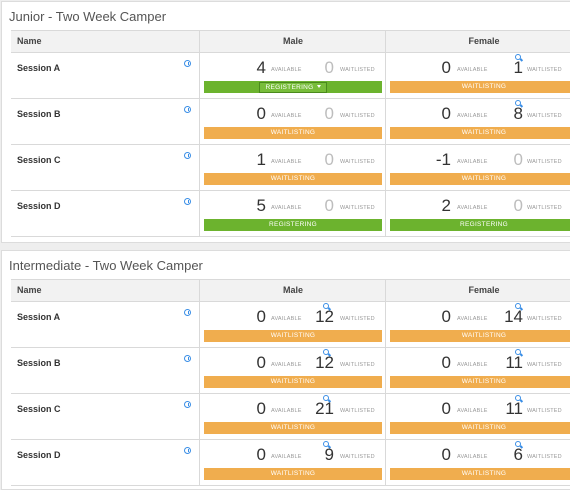 The image size is (570, 490). I want to click on female-cell: 0 AVAILABLE 14 WAITLISTED WAITLISTING, so click(477, 324).